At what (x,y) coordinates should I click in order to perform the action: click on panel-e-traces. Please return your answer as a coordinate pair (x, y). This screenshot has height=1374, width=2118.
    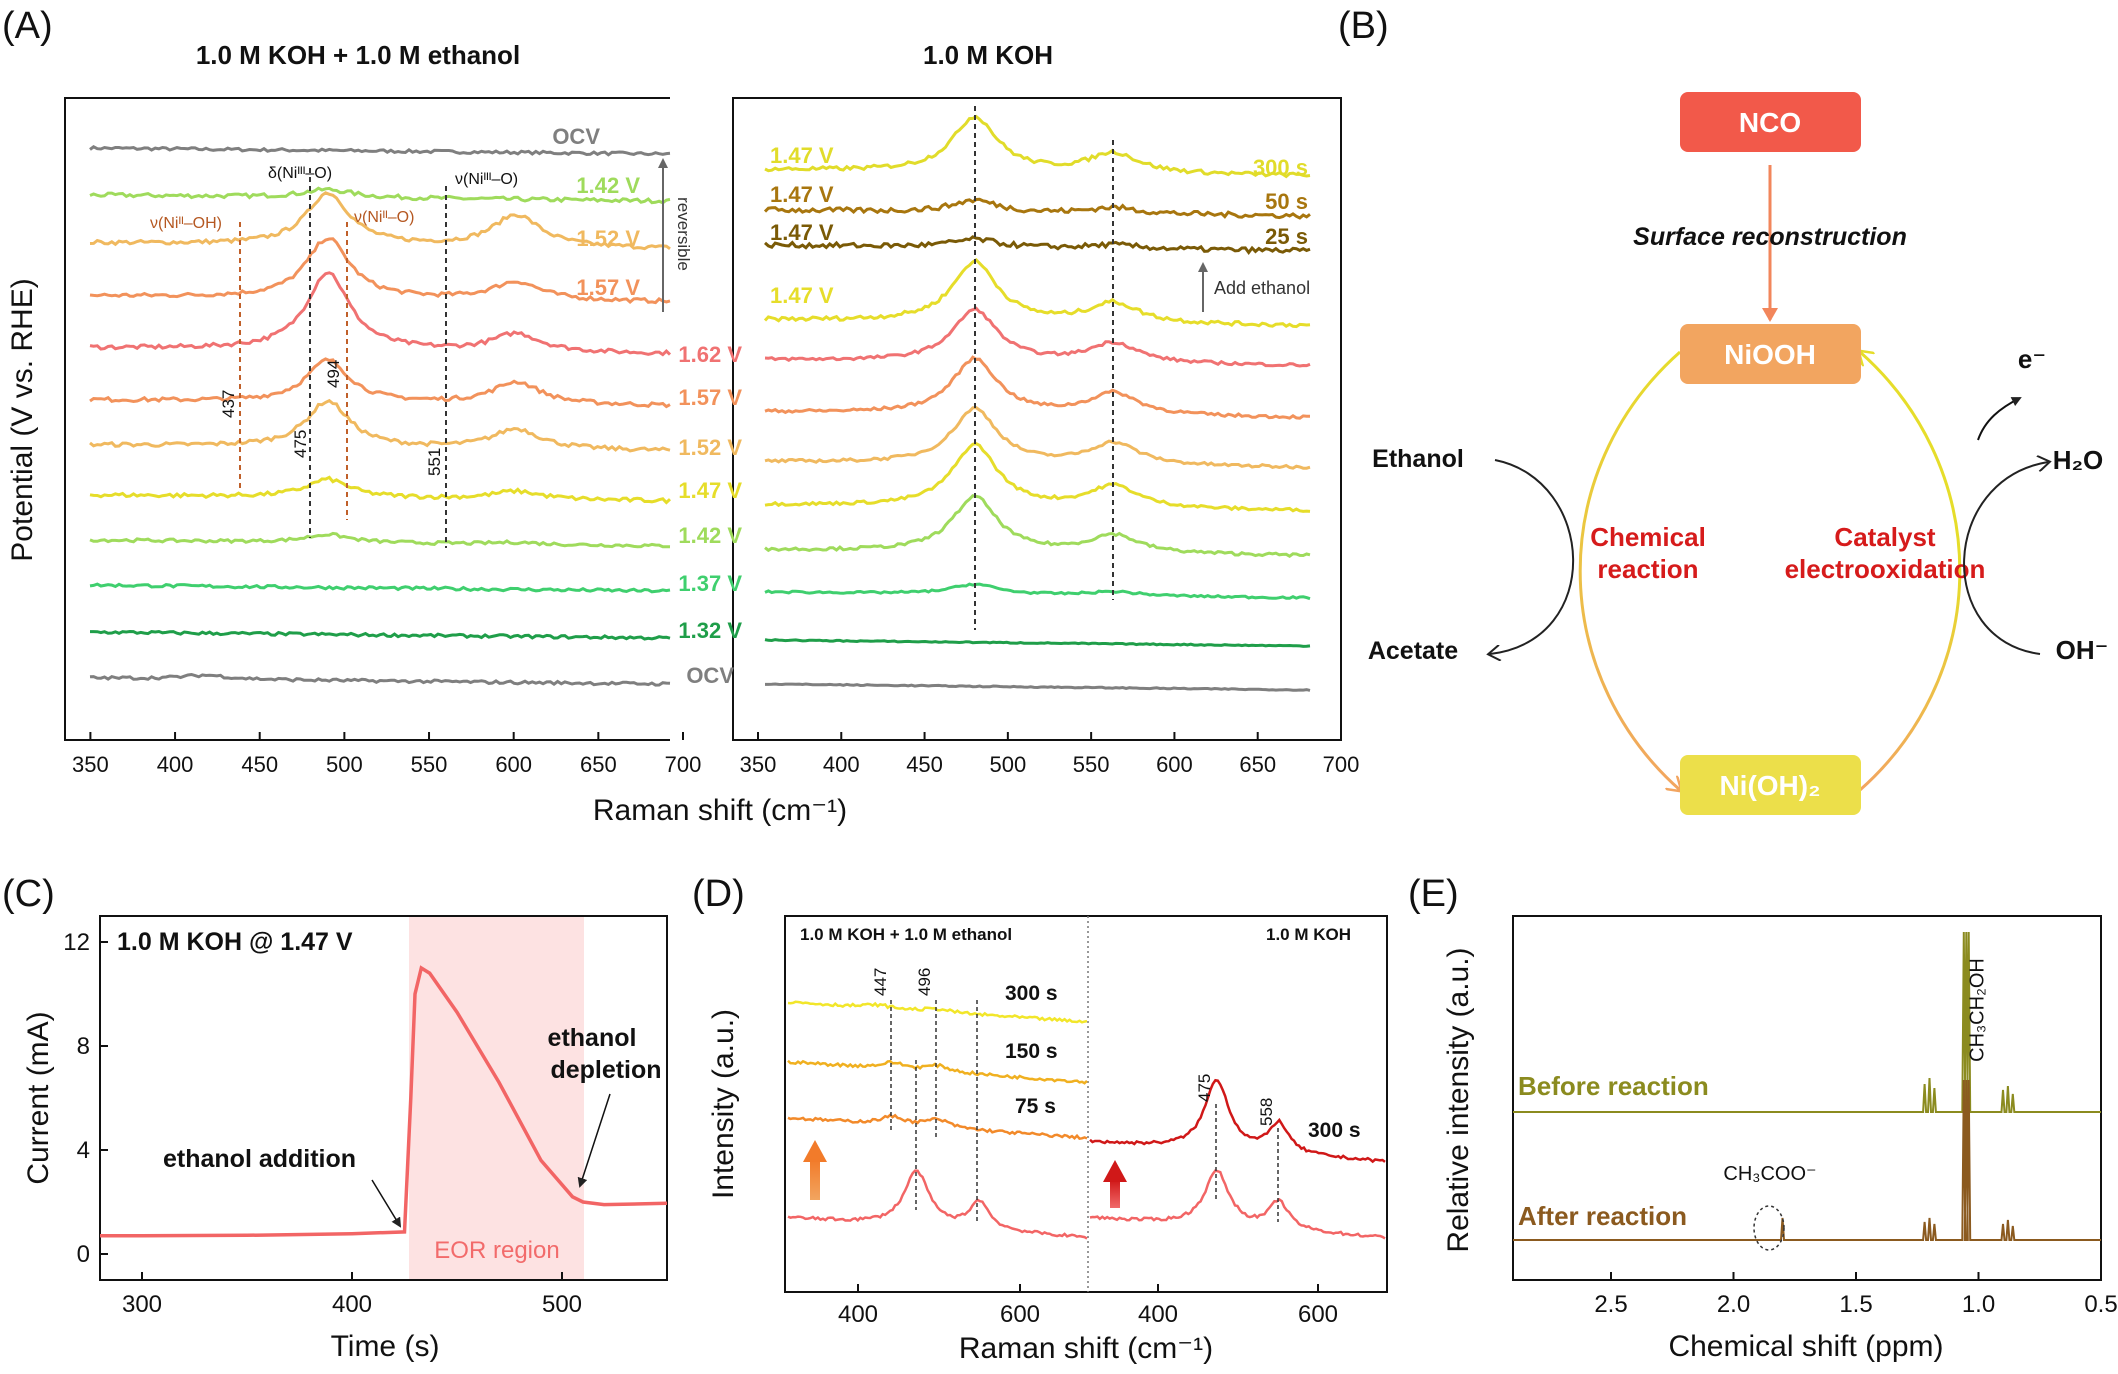
    Looking at the image, I should click on (1807, 1086).